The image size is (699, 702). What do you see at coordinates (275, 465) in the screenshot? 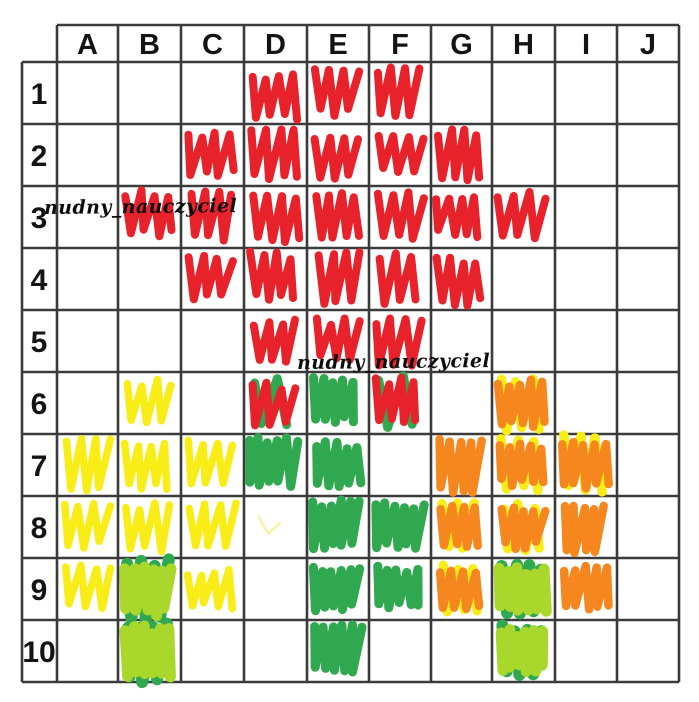
I see `cell-D7` at bounding box center [275, 465].